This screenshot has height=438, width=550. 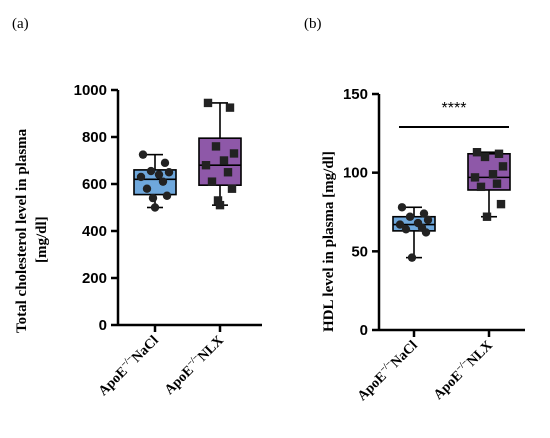 I want to click on y-tick-label: 1000, so click(x=90, y=90).